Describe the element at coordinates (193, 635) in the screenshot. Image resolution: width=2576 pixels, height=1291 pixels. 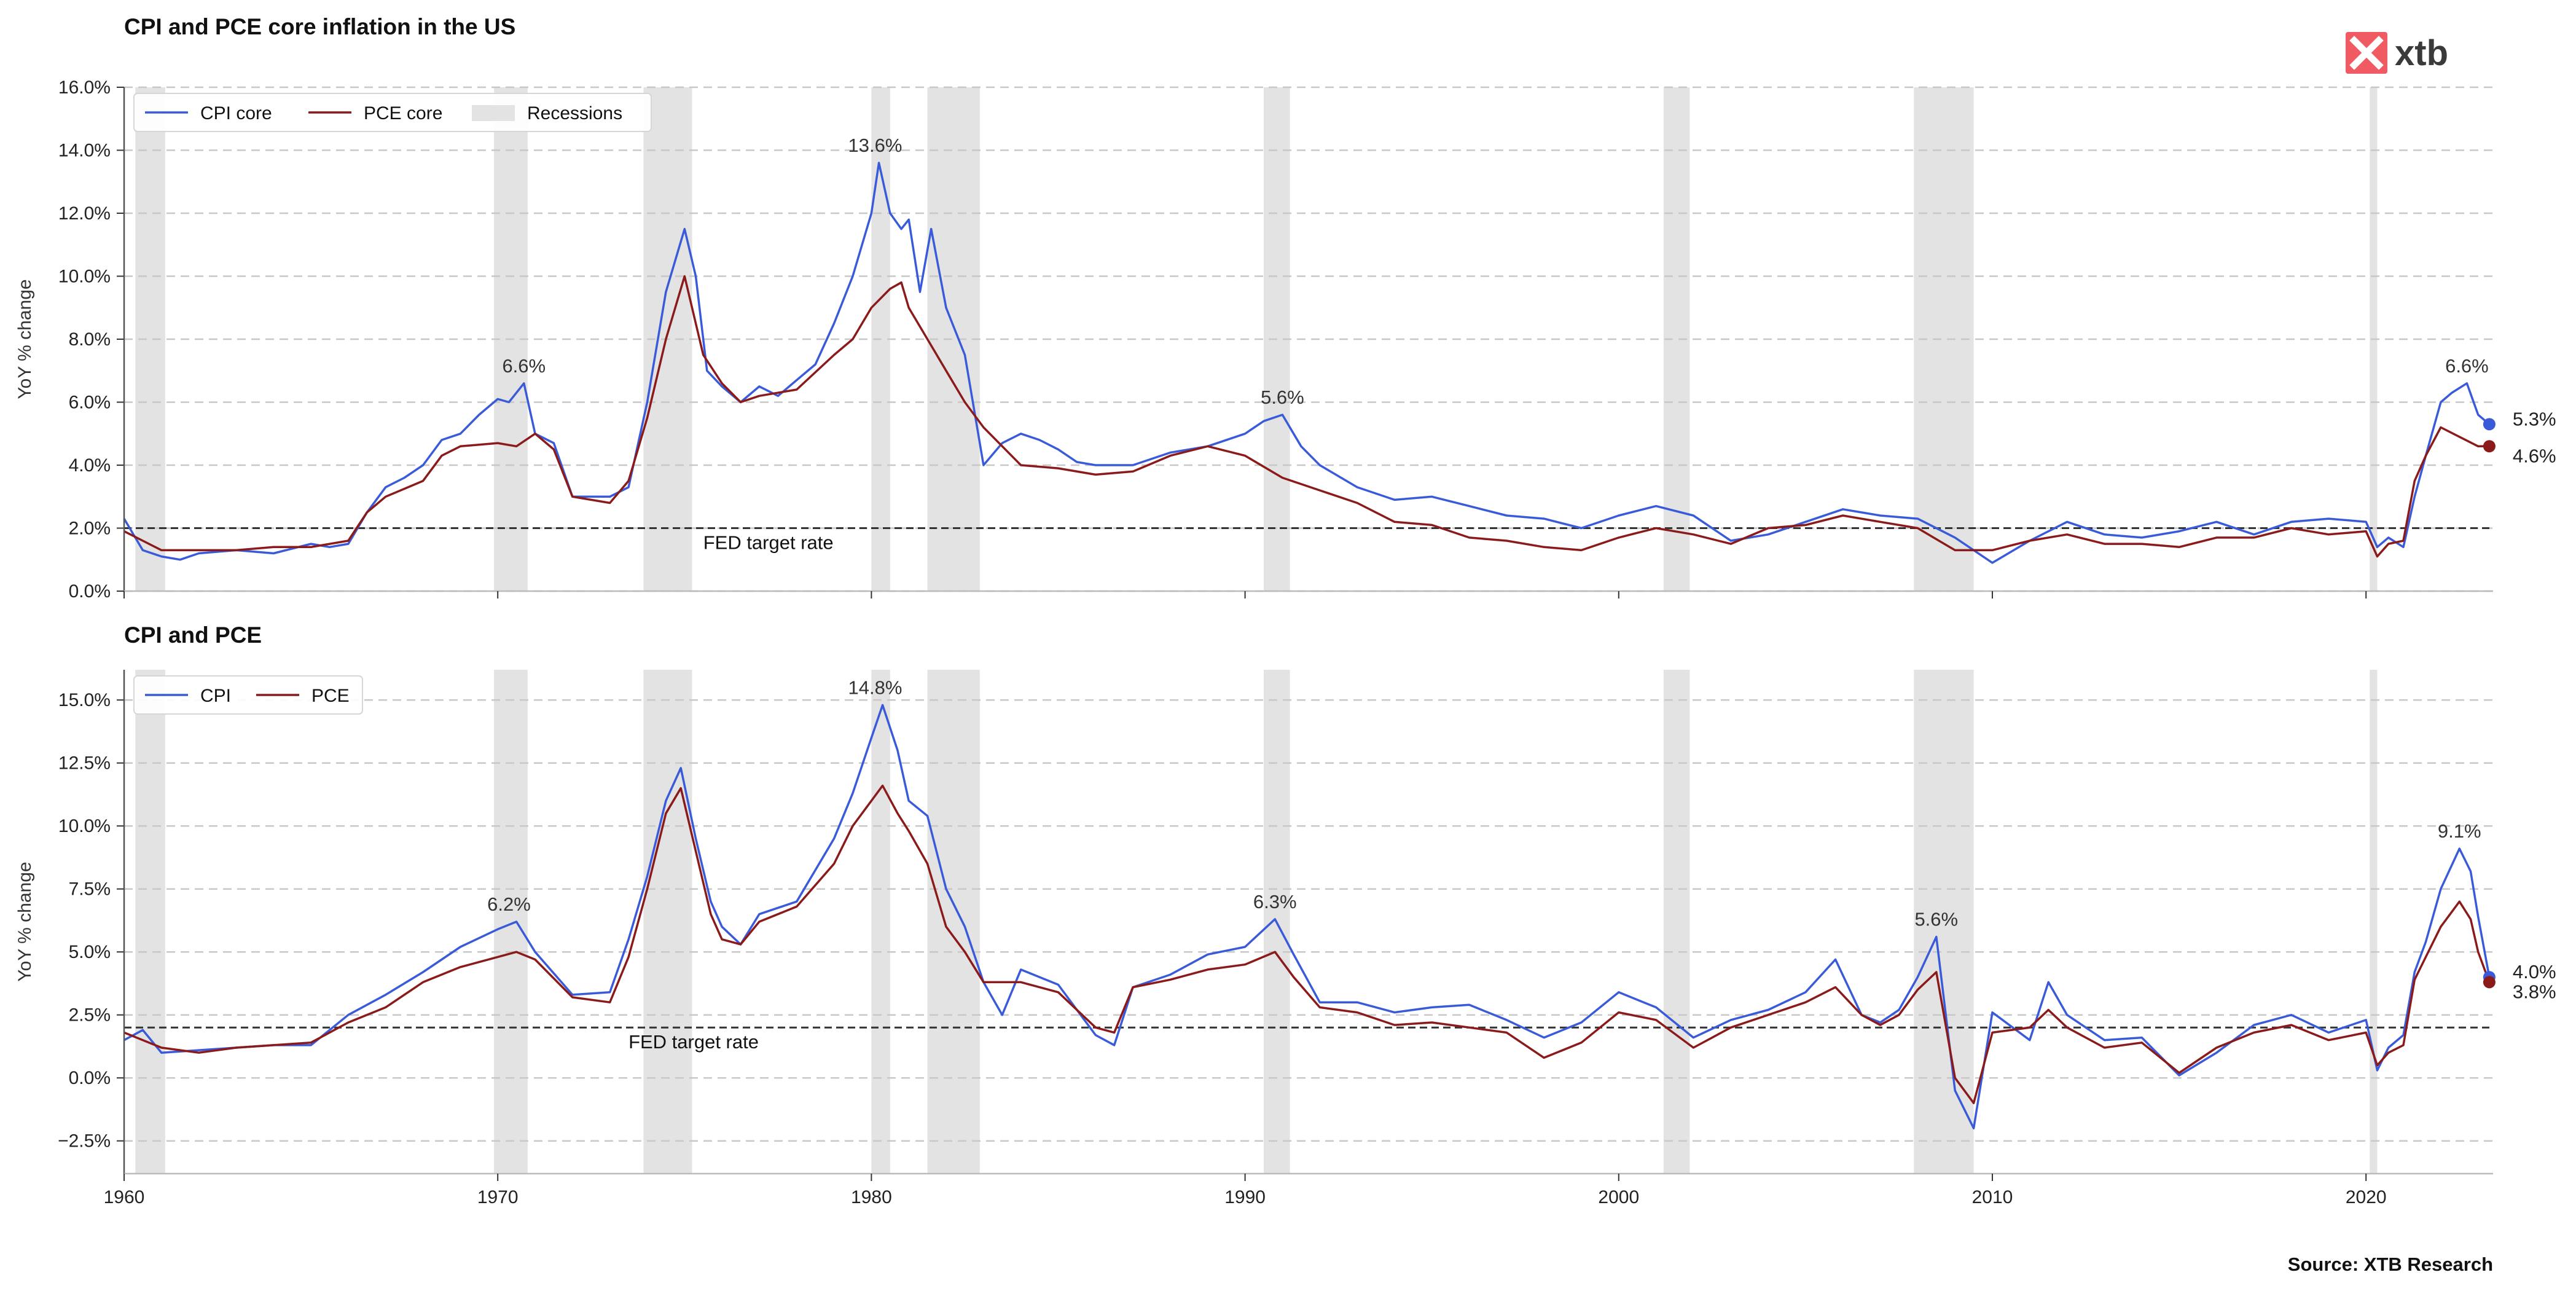
I see `bottom-chart-title: CPI and PCE` at that location.